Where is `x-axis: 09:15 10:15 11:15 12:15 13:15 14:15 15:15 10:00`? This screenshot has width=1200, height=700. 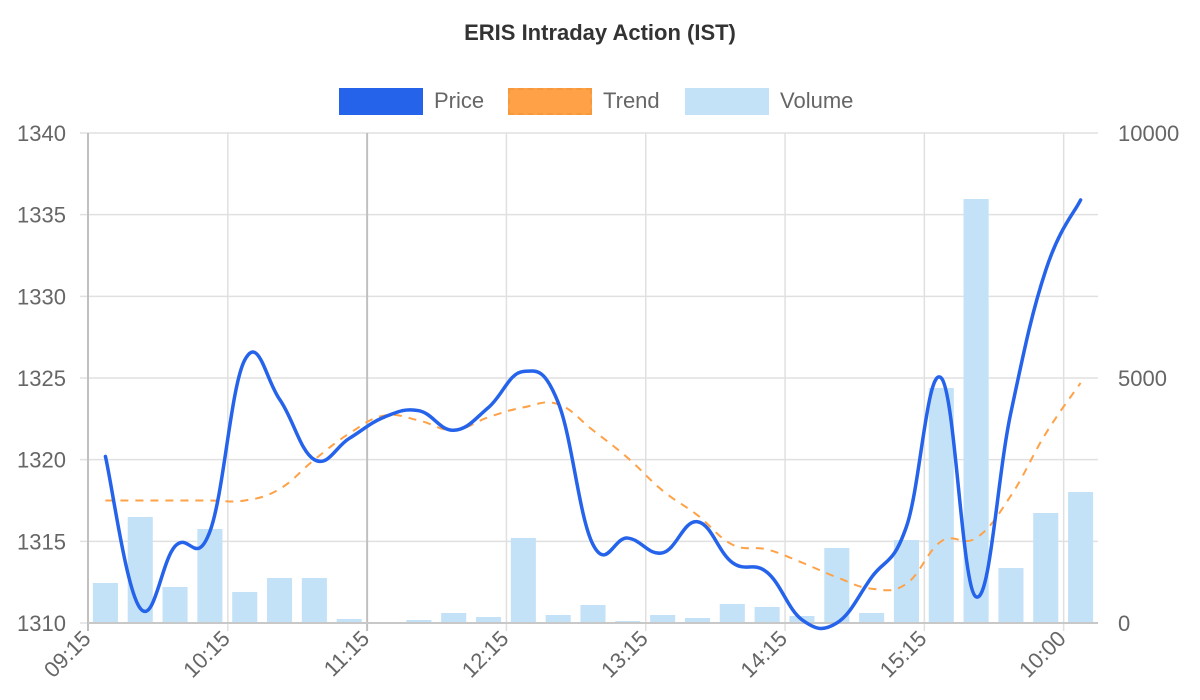
x-axis: 09:15 10:15 11:15 12:15 13:15 14:15 15:15 10:00 is located at coordinates (555, 654).